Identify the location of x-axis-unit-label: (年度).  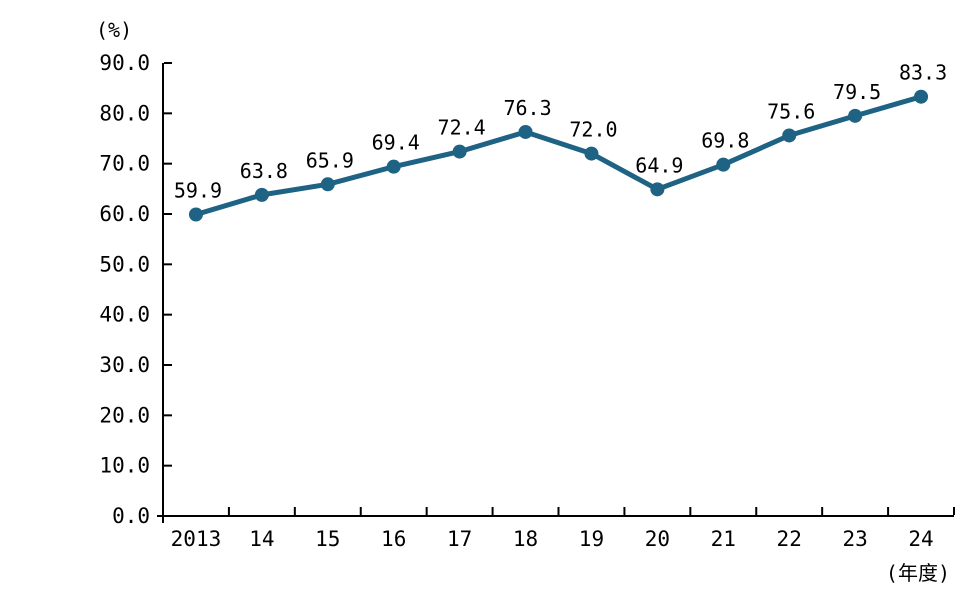
(917, 573).